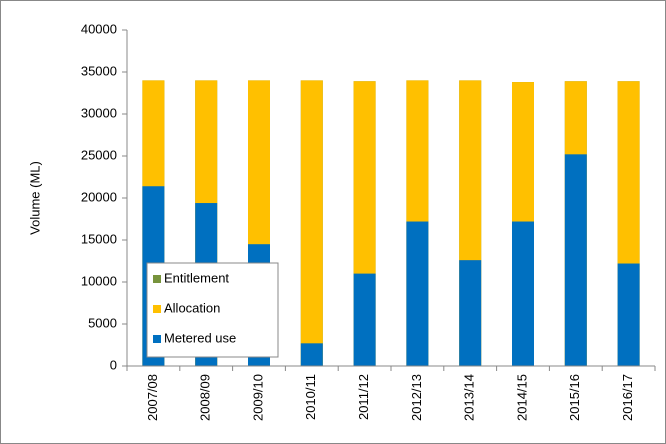  Describe the element at coordinates (152, 397) in the screenshot. I see `x-tick-label: 2007/08` at that location.